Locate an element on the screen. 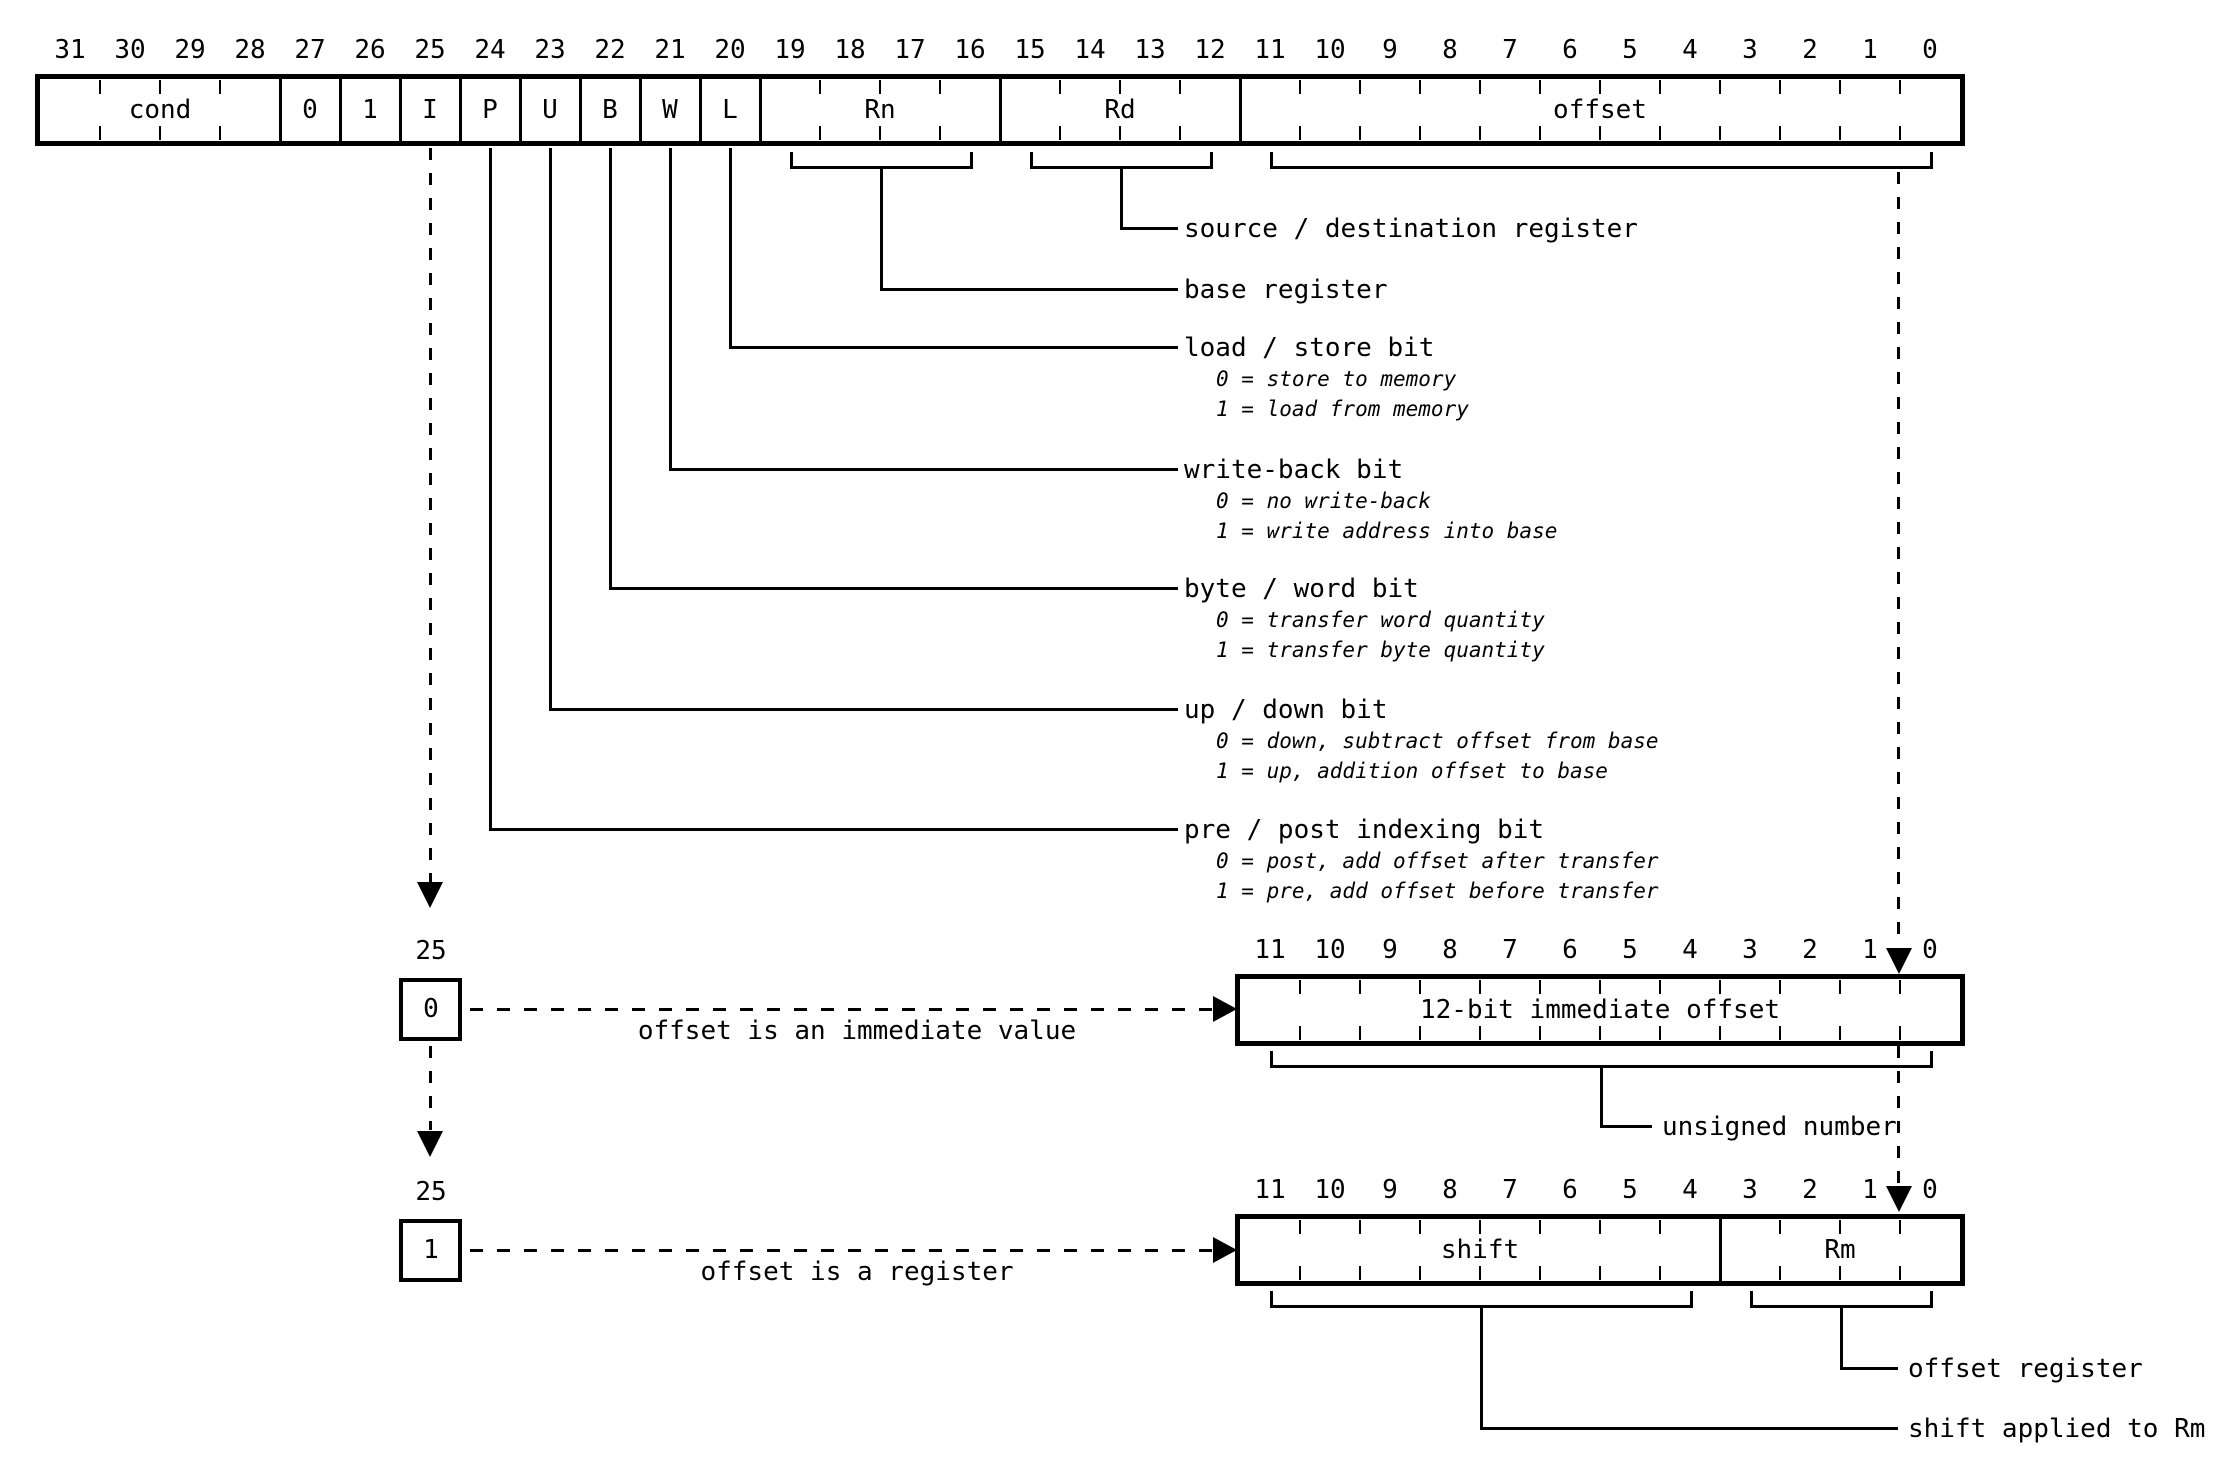  bracket-rd-tick-right is located at coordinates (1211, 160).